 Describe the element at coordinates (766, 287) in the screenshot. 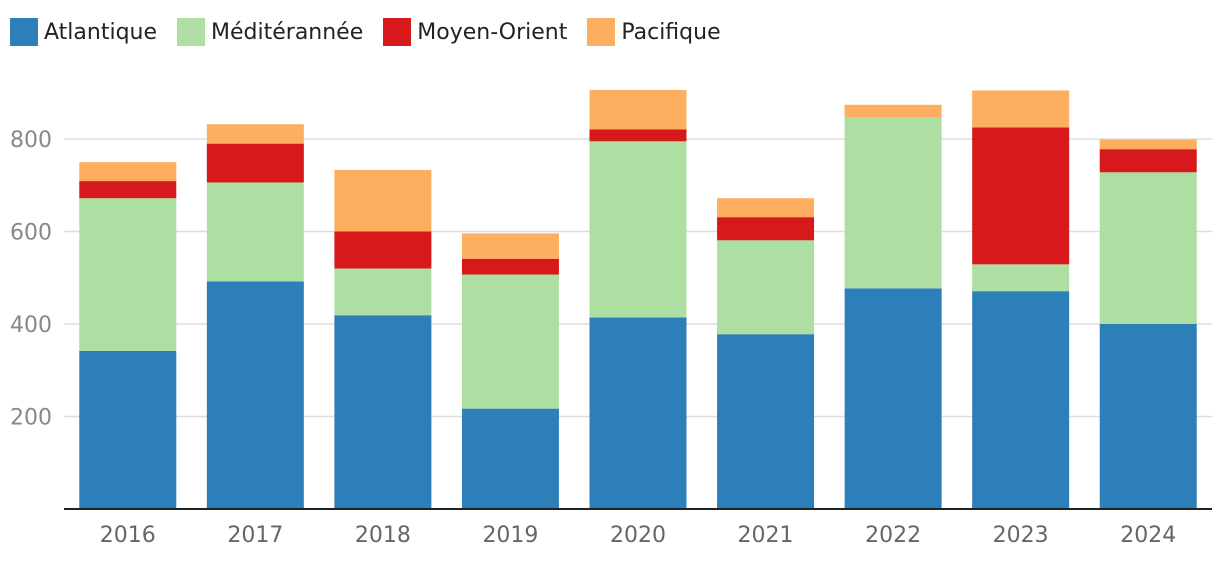

I see `bar-m-dit-rann-e-2021` at that location.